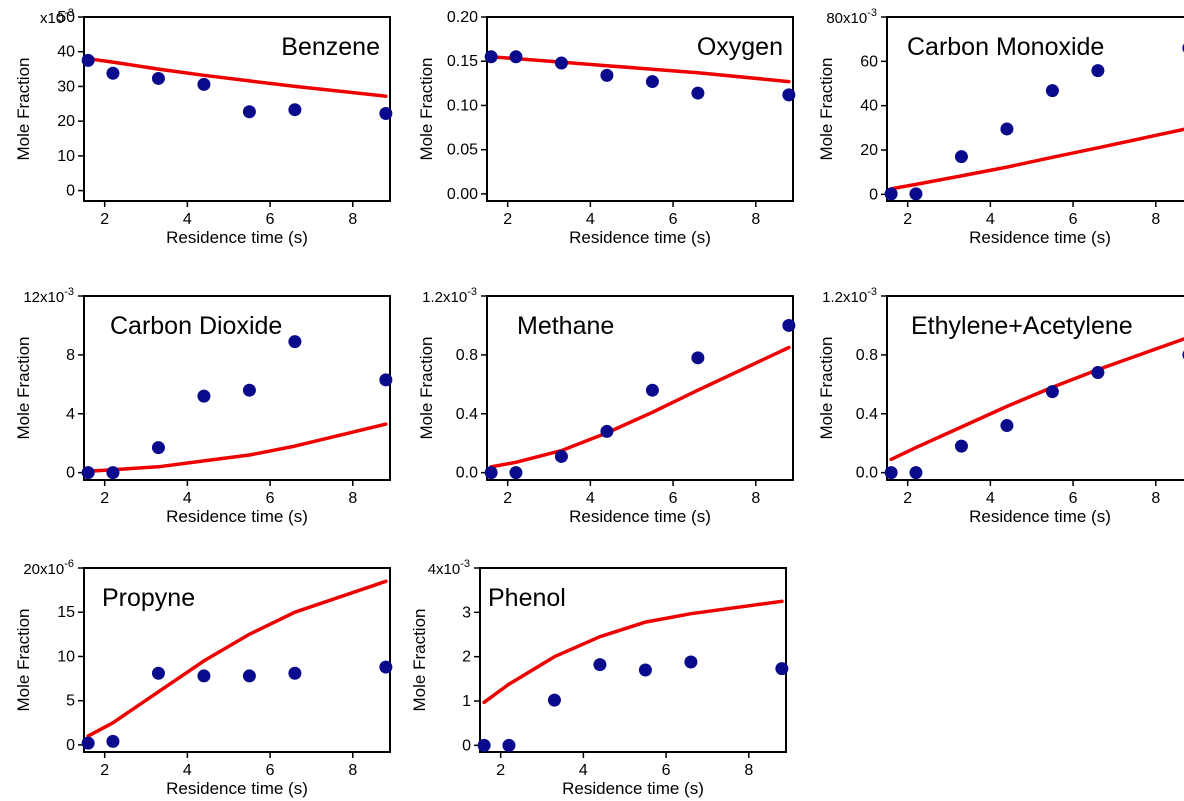 The width and height of the screenshot is (1184, 801). What do you see at coordinates (330, 47) in the screenshot?
I see `panel-title: Benzene` at bounding box center [330, 47].